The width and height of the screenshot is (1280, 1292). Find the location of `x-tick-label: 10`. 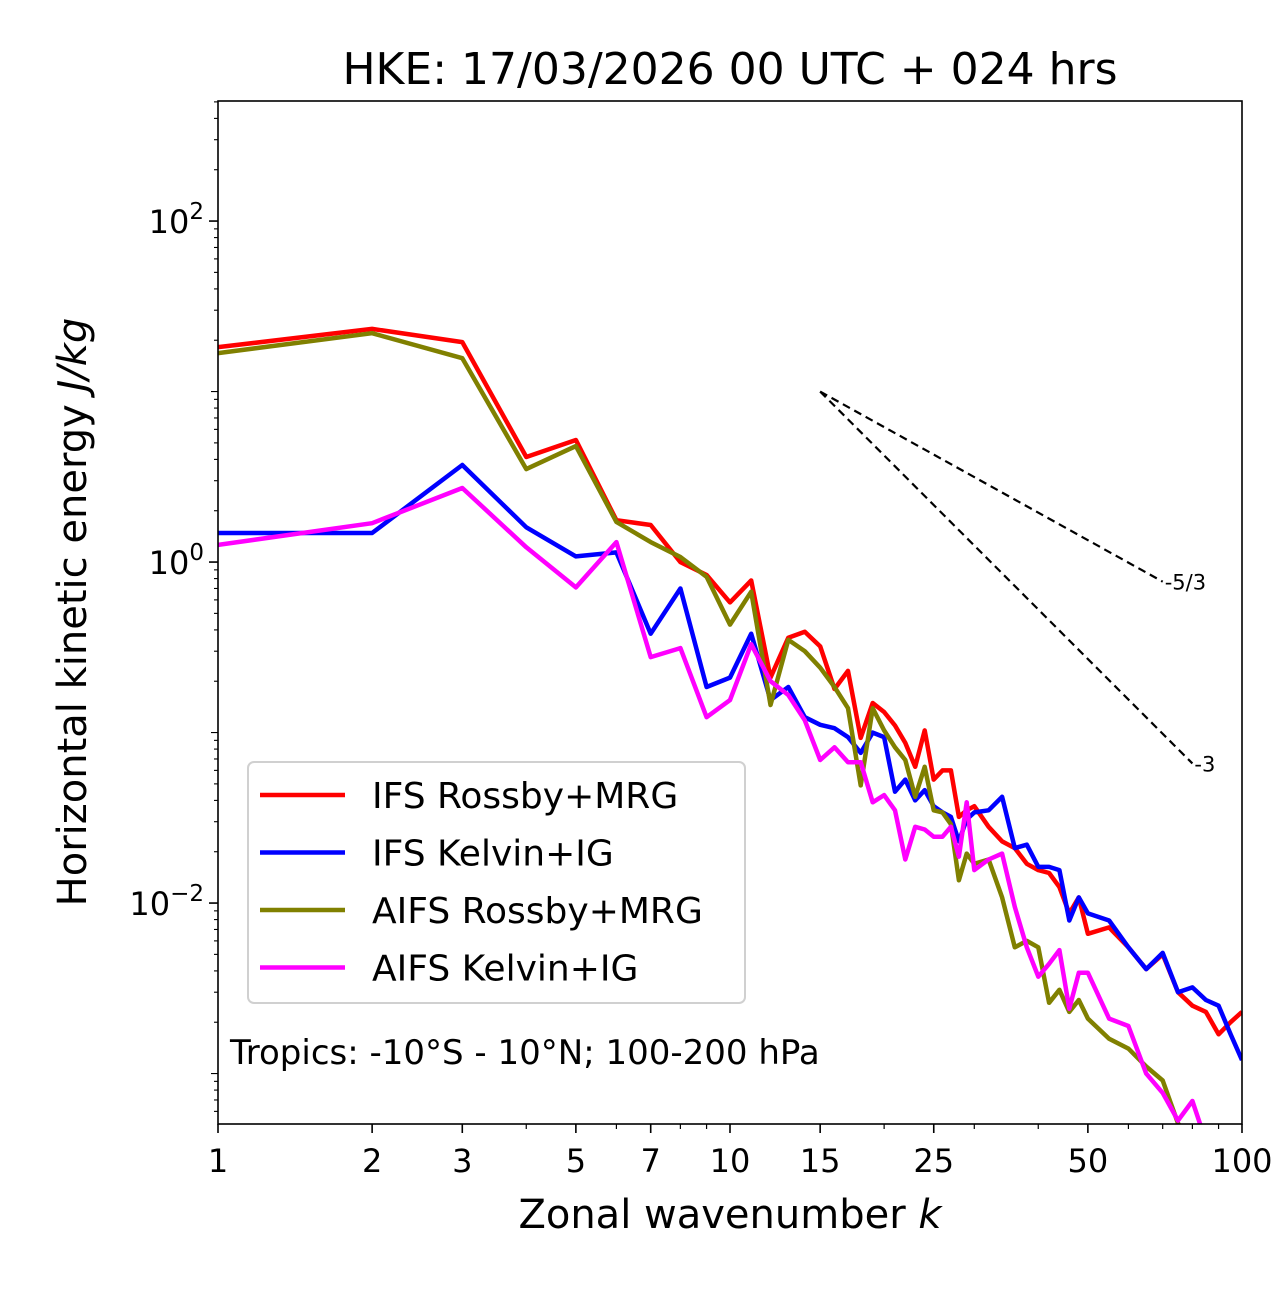

x-tick-label: 10 is located at coordinates (730, 1161).